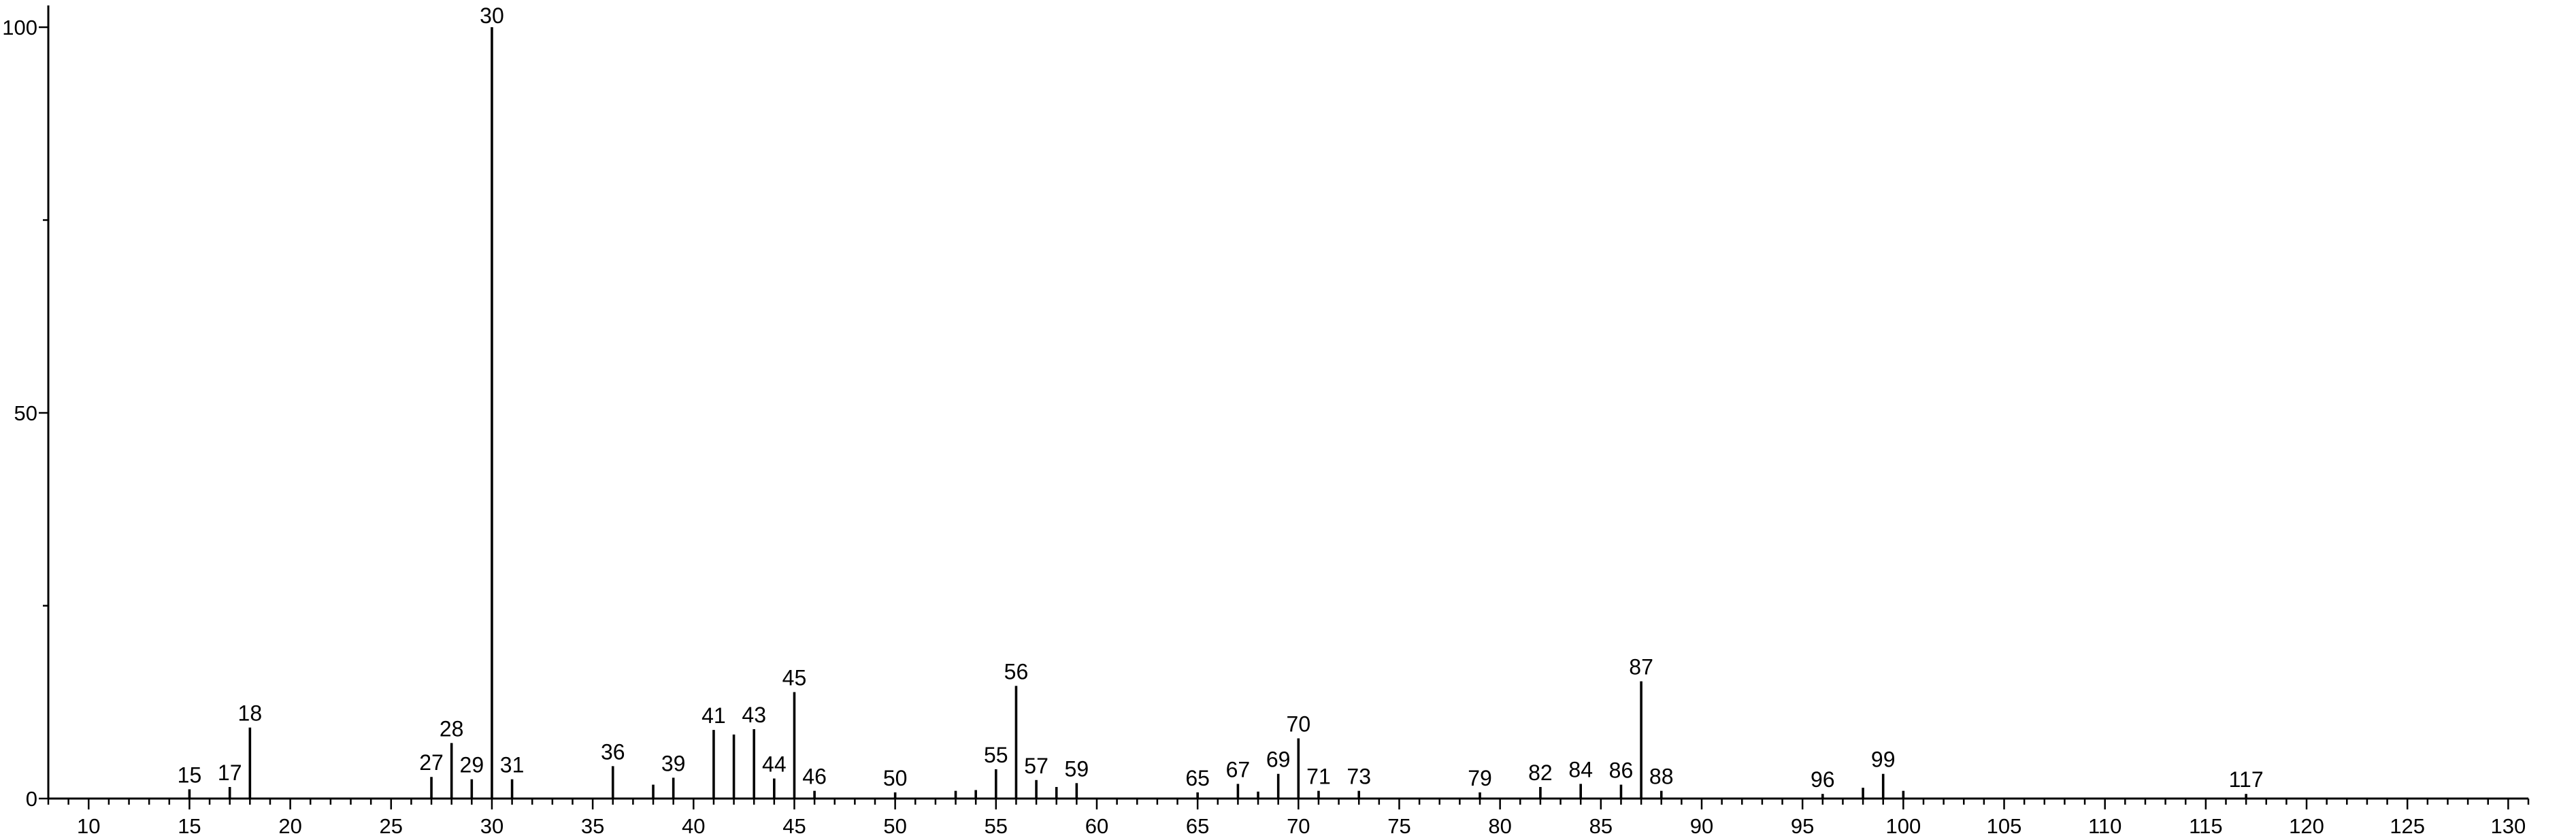 The image size is (2576, 838). I want to click on x-tick-label: 35, so click(593, 826).